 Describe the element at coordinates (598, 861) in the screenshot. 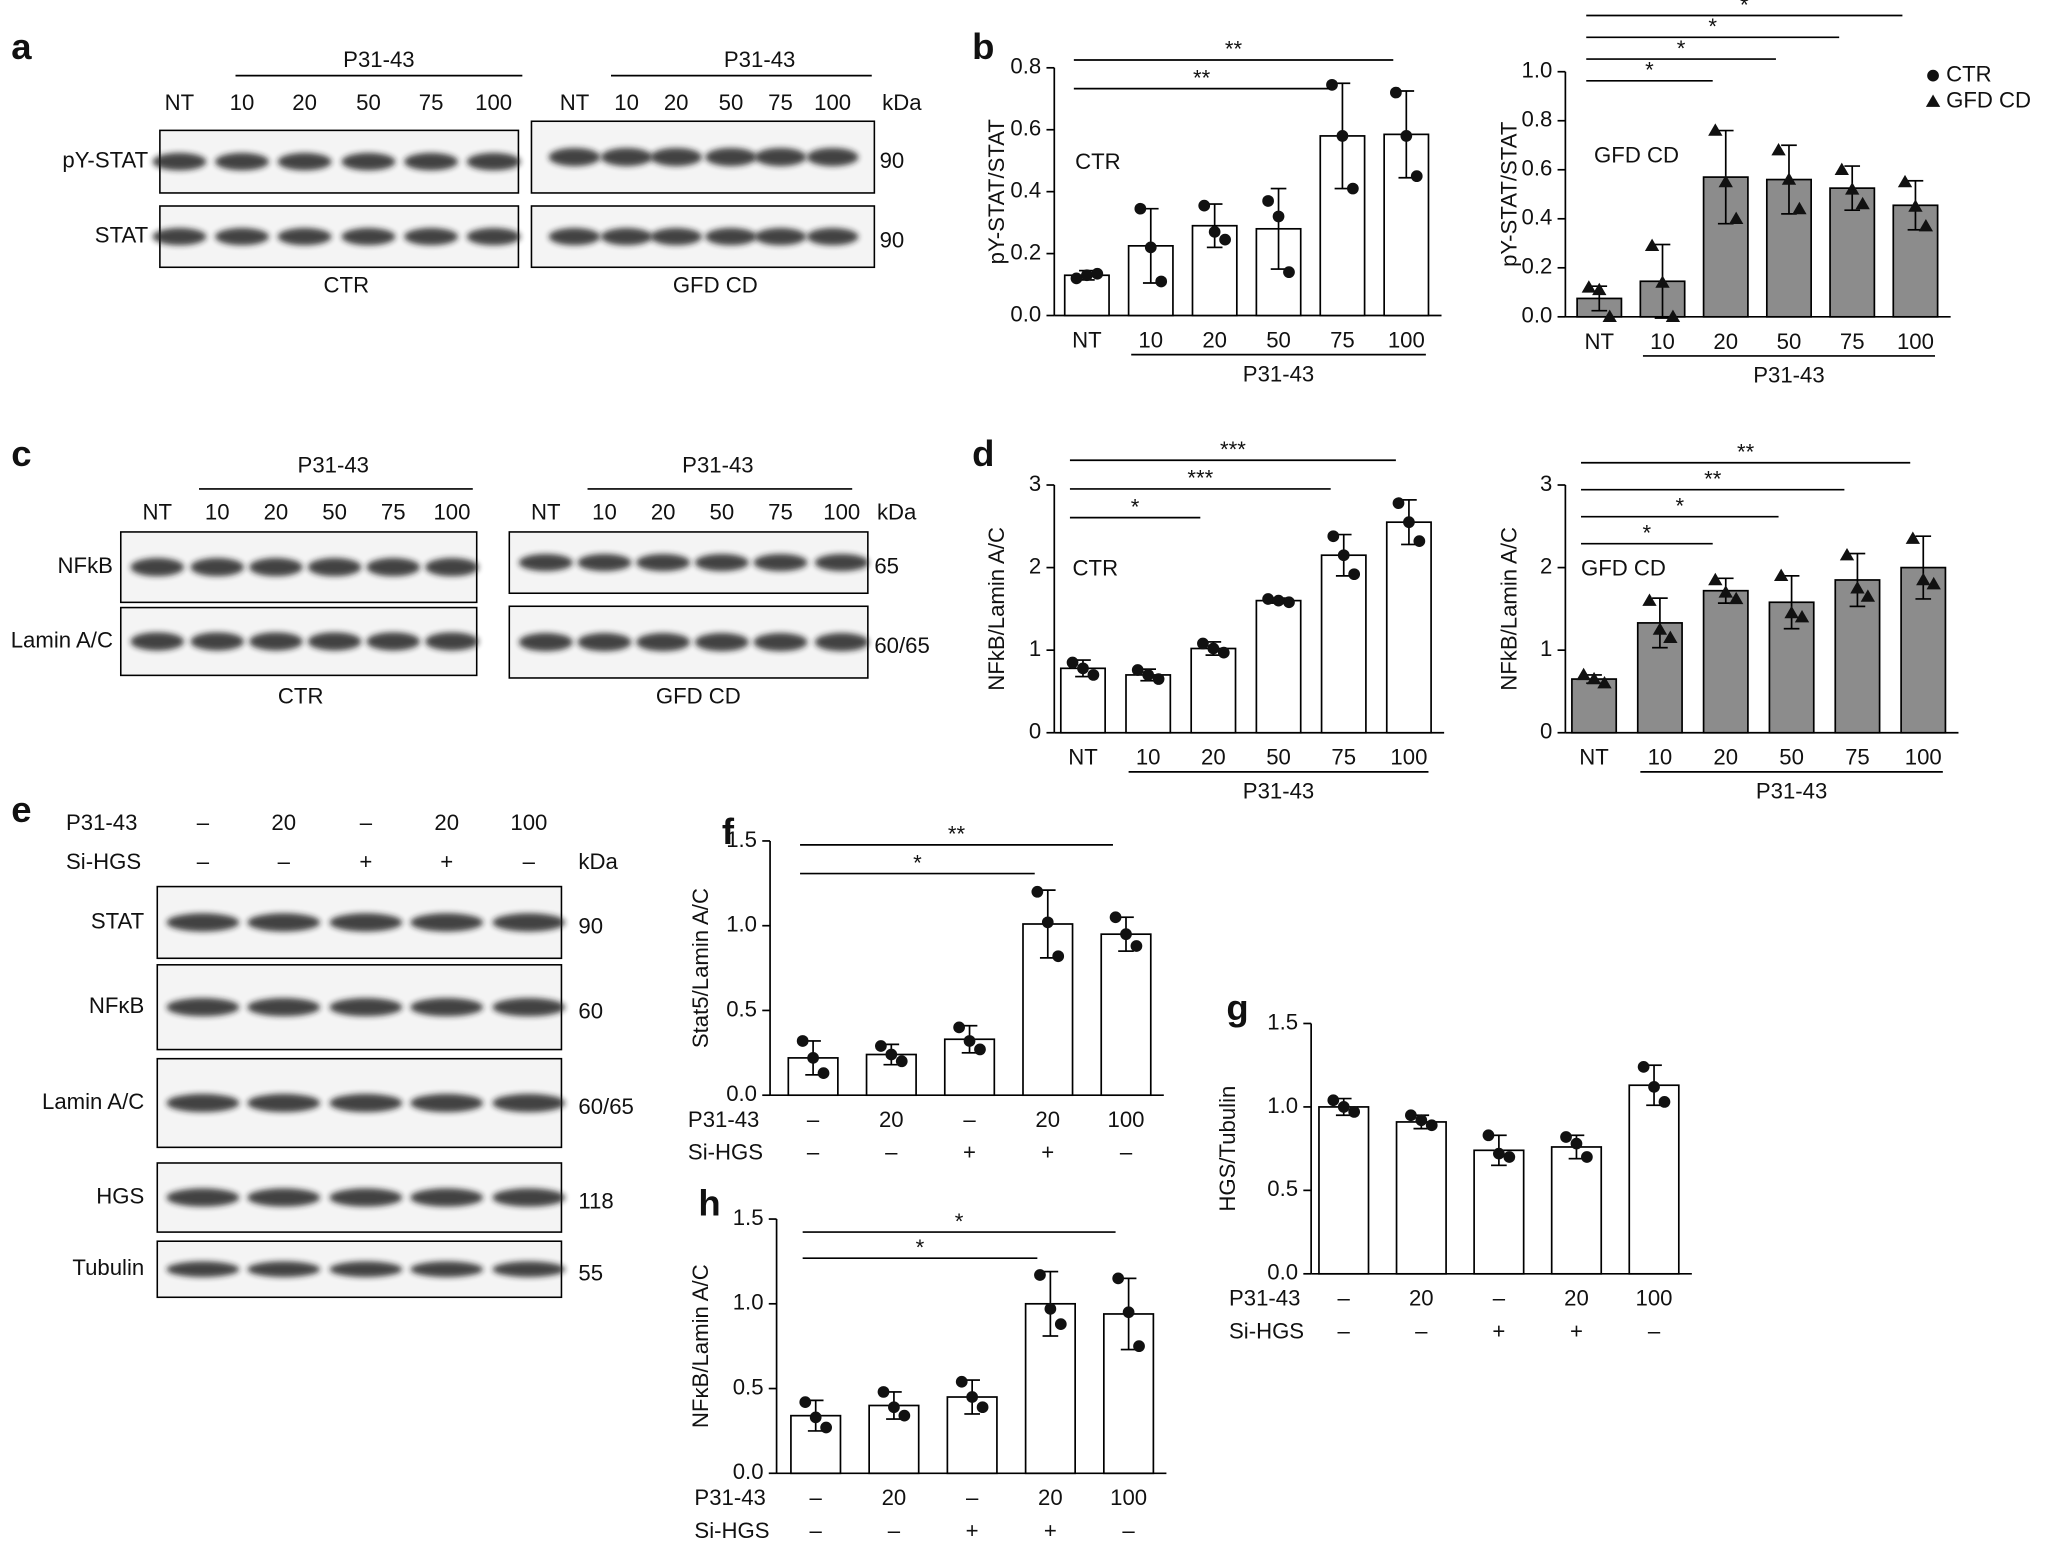

I see `unit-label: kDa` at that location.